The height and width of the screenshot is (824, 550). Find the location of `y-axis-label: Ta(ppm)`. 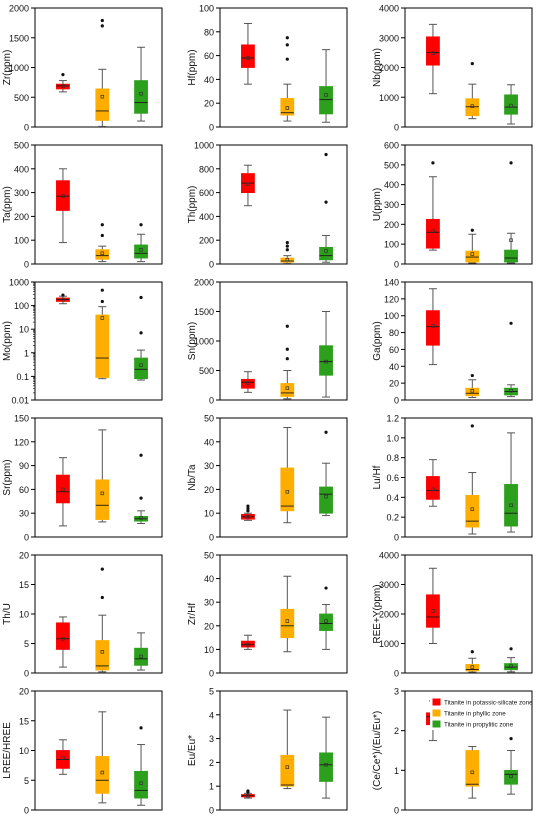

y-axis-label: Ta(ppm) is located at coordinates (7, 204).